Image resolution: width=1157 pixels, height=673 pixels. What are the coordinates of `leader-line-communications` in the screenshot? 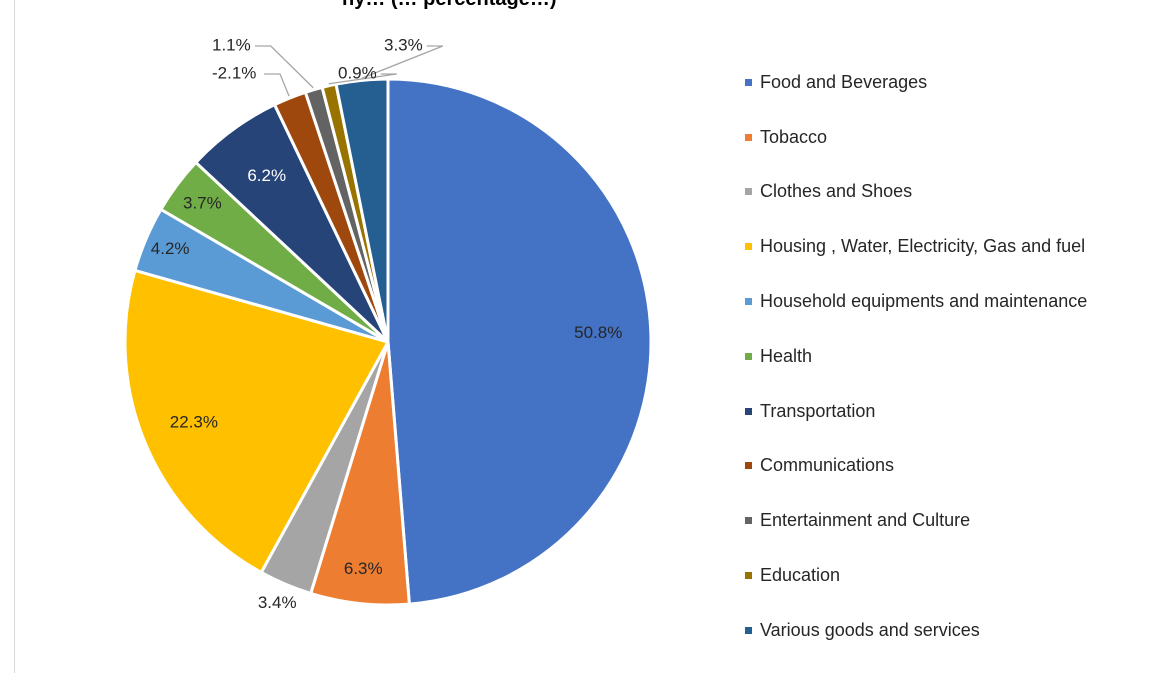 It's located at (277, 85).